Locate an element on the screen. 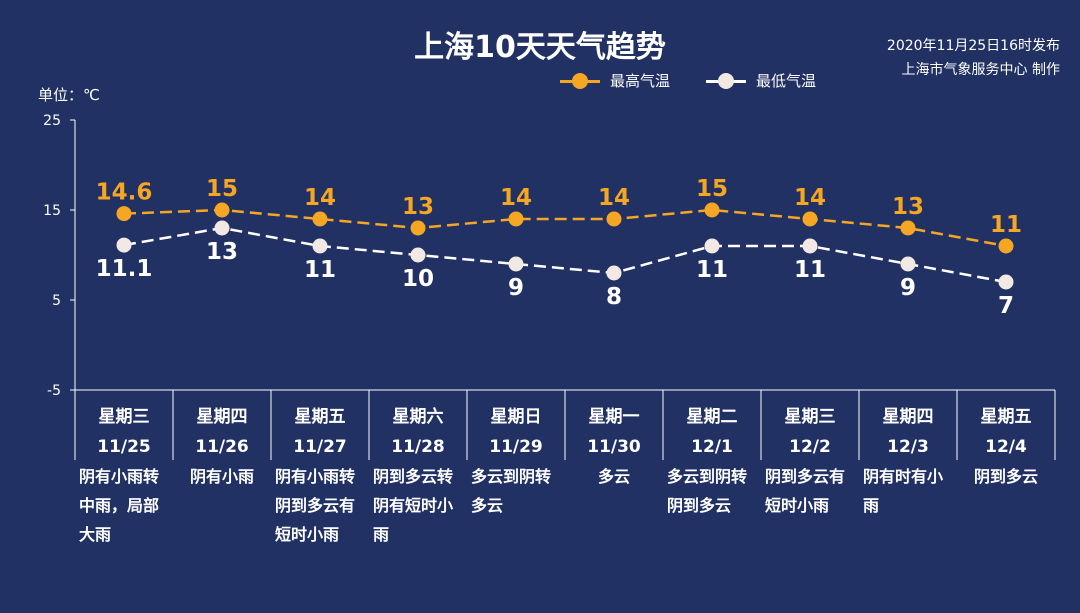  weather-description: 多云 is located at coordinates (613, 476).